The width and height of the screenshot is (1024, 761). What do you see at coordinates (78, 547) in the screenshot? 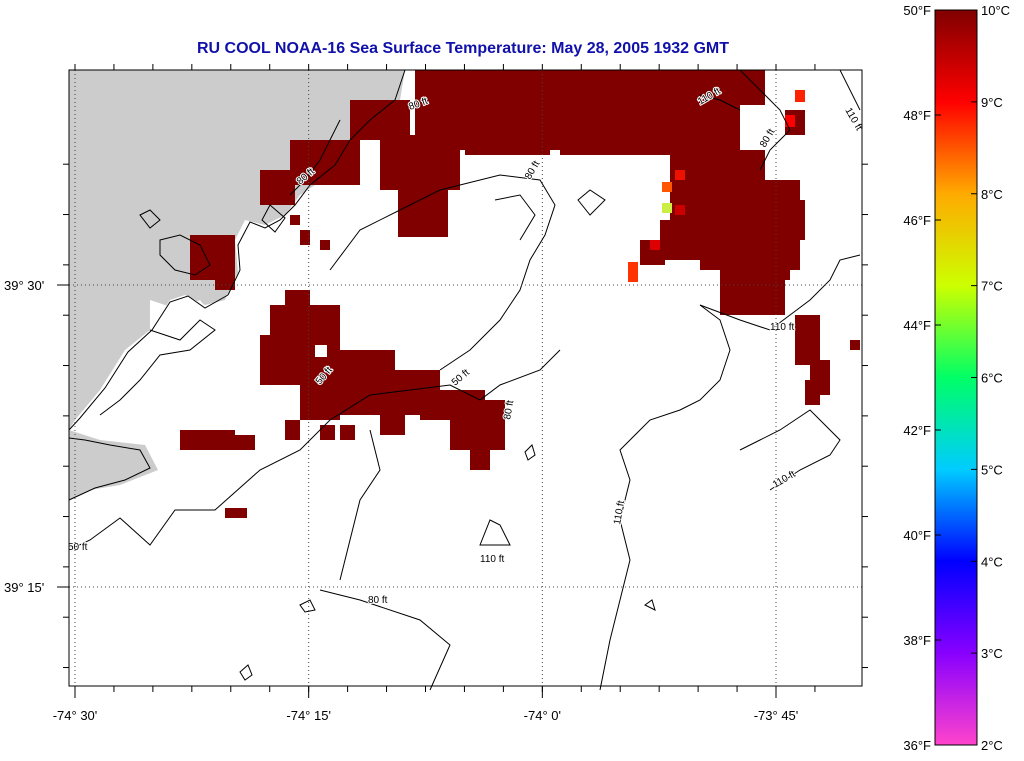
I see `isobath-label: 50 ft` at bounding box center [78, 547].